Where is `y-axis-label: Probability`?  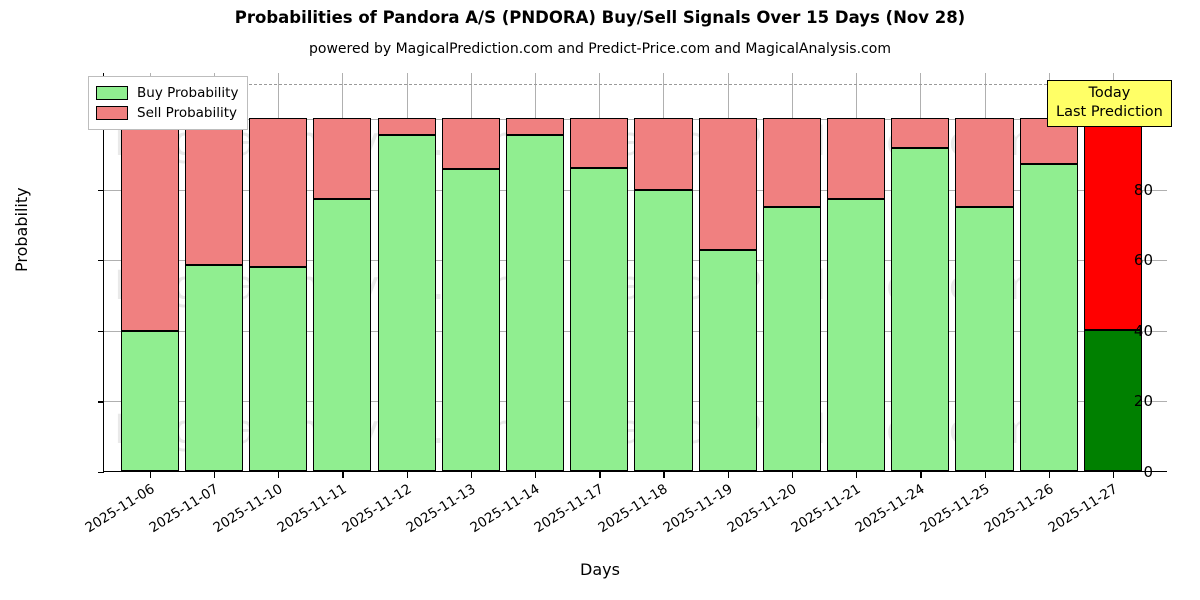
y-axis-label: Probability is located at coordinates (21, 229).